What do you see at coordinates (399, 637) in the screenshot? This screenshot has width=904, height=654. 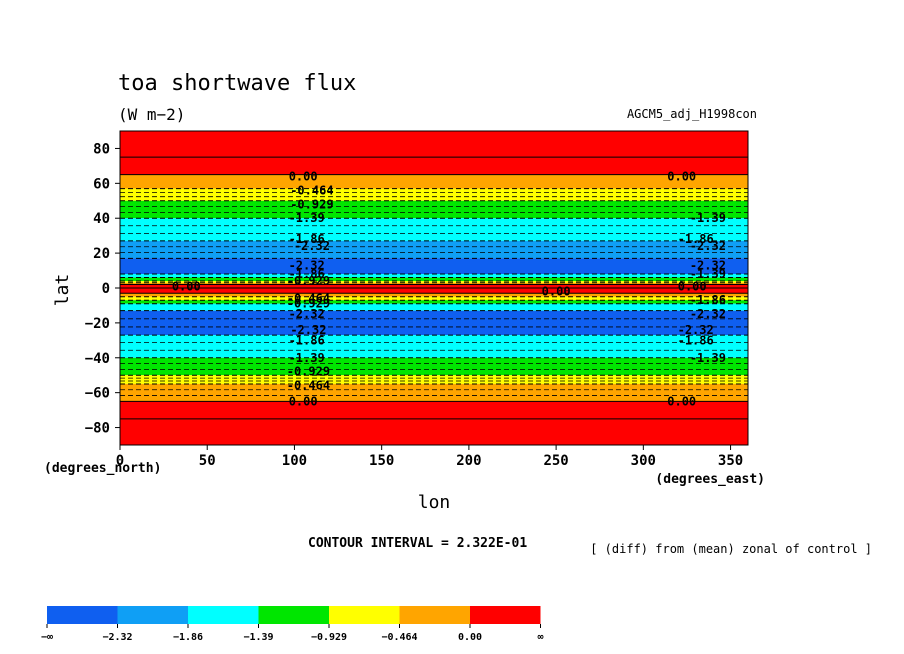 I see `colorbar-label: −0.464` at bounding box center [399, 637].